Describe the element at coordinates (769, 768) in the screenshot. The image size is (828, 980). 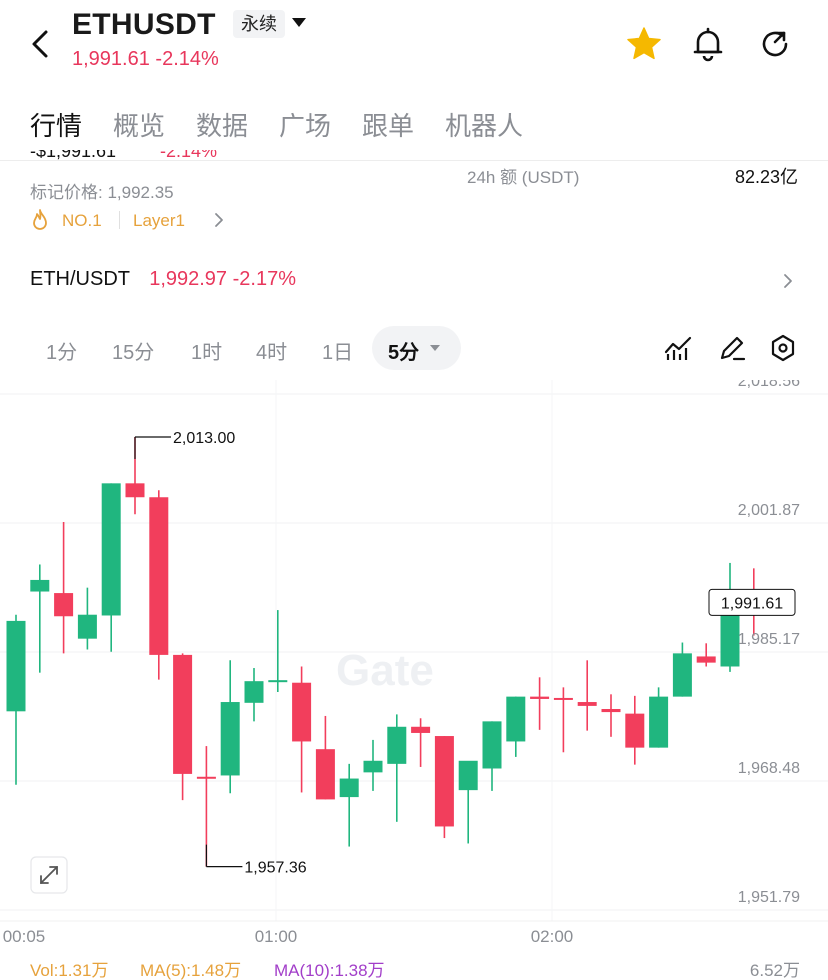
I see `y-tick-label: 1,968.48` at that location.